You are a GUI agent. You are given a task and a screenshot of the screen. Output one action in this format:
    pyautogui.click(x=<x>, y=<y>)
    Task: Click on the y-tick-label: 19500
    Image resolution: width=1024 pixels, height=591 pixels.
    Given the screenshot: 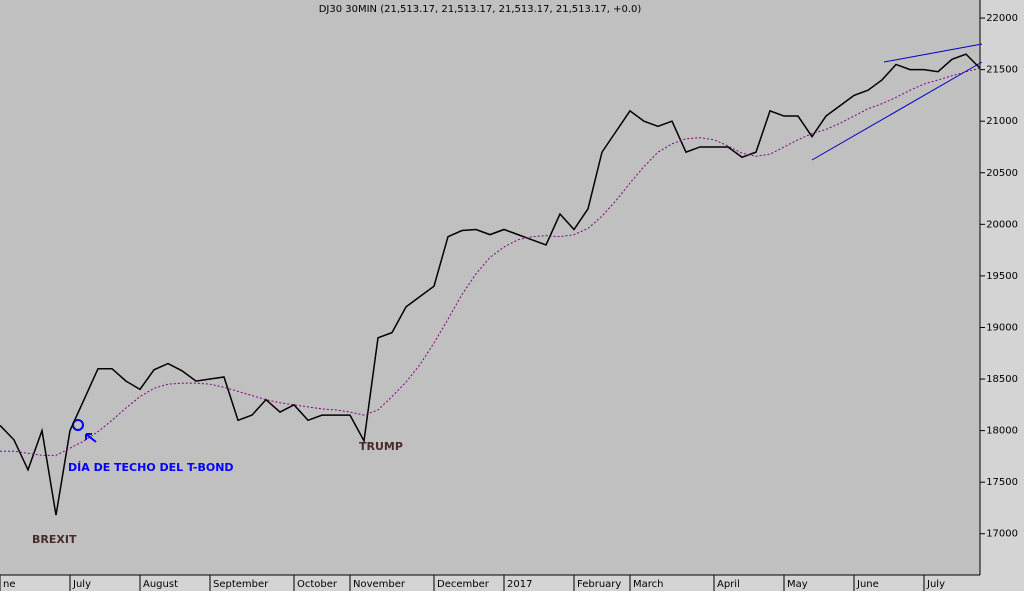 What is the action you would take?
    pyautogui.click(x=1002, y=276)
    